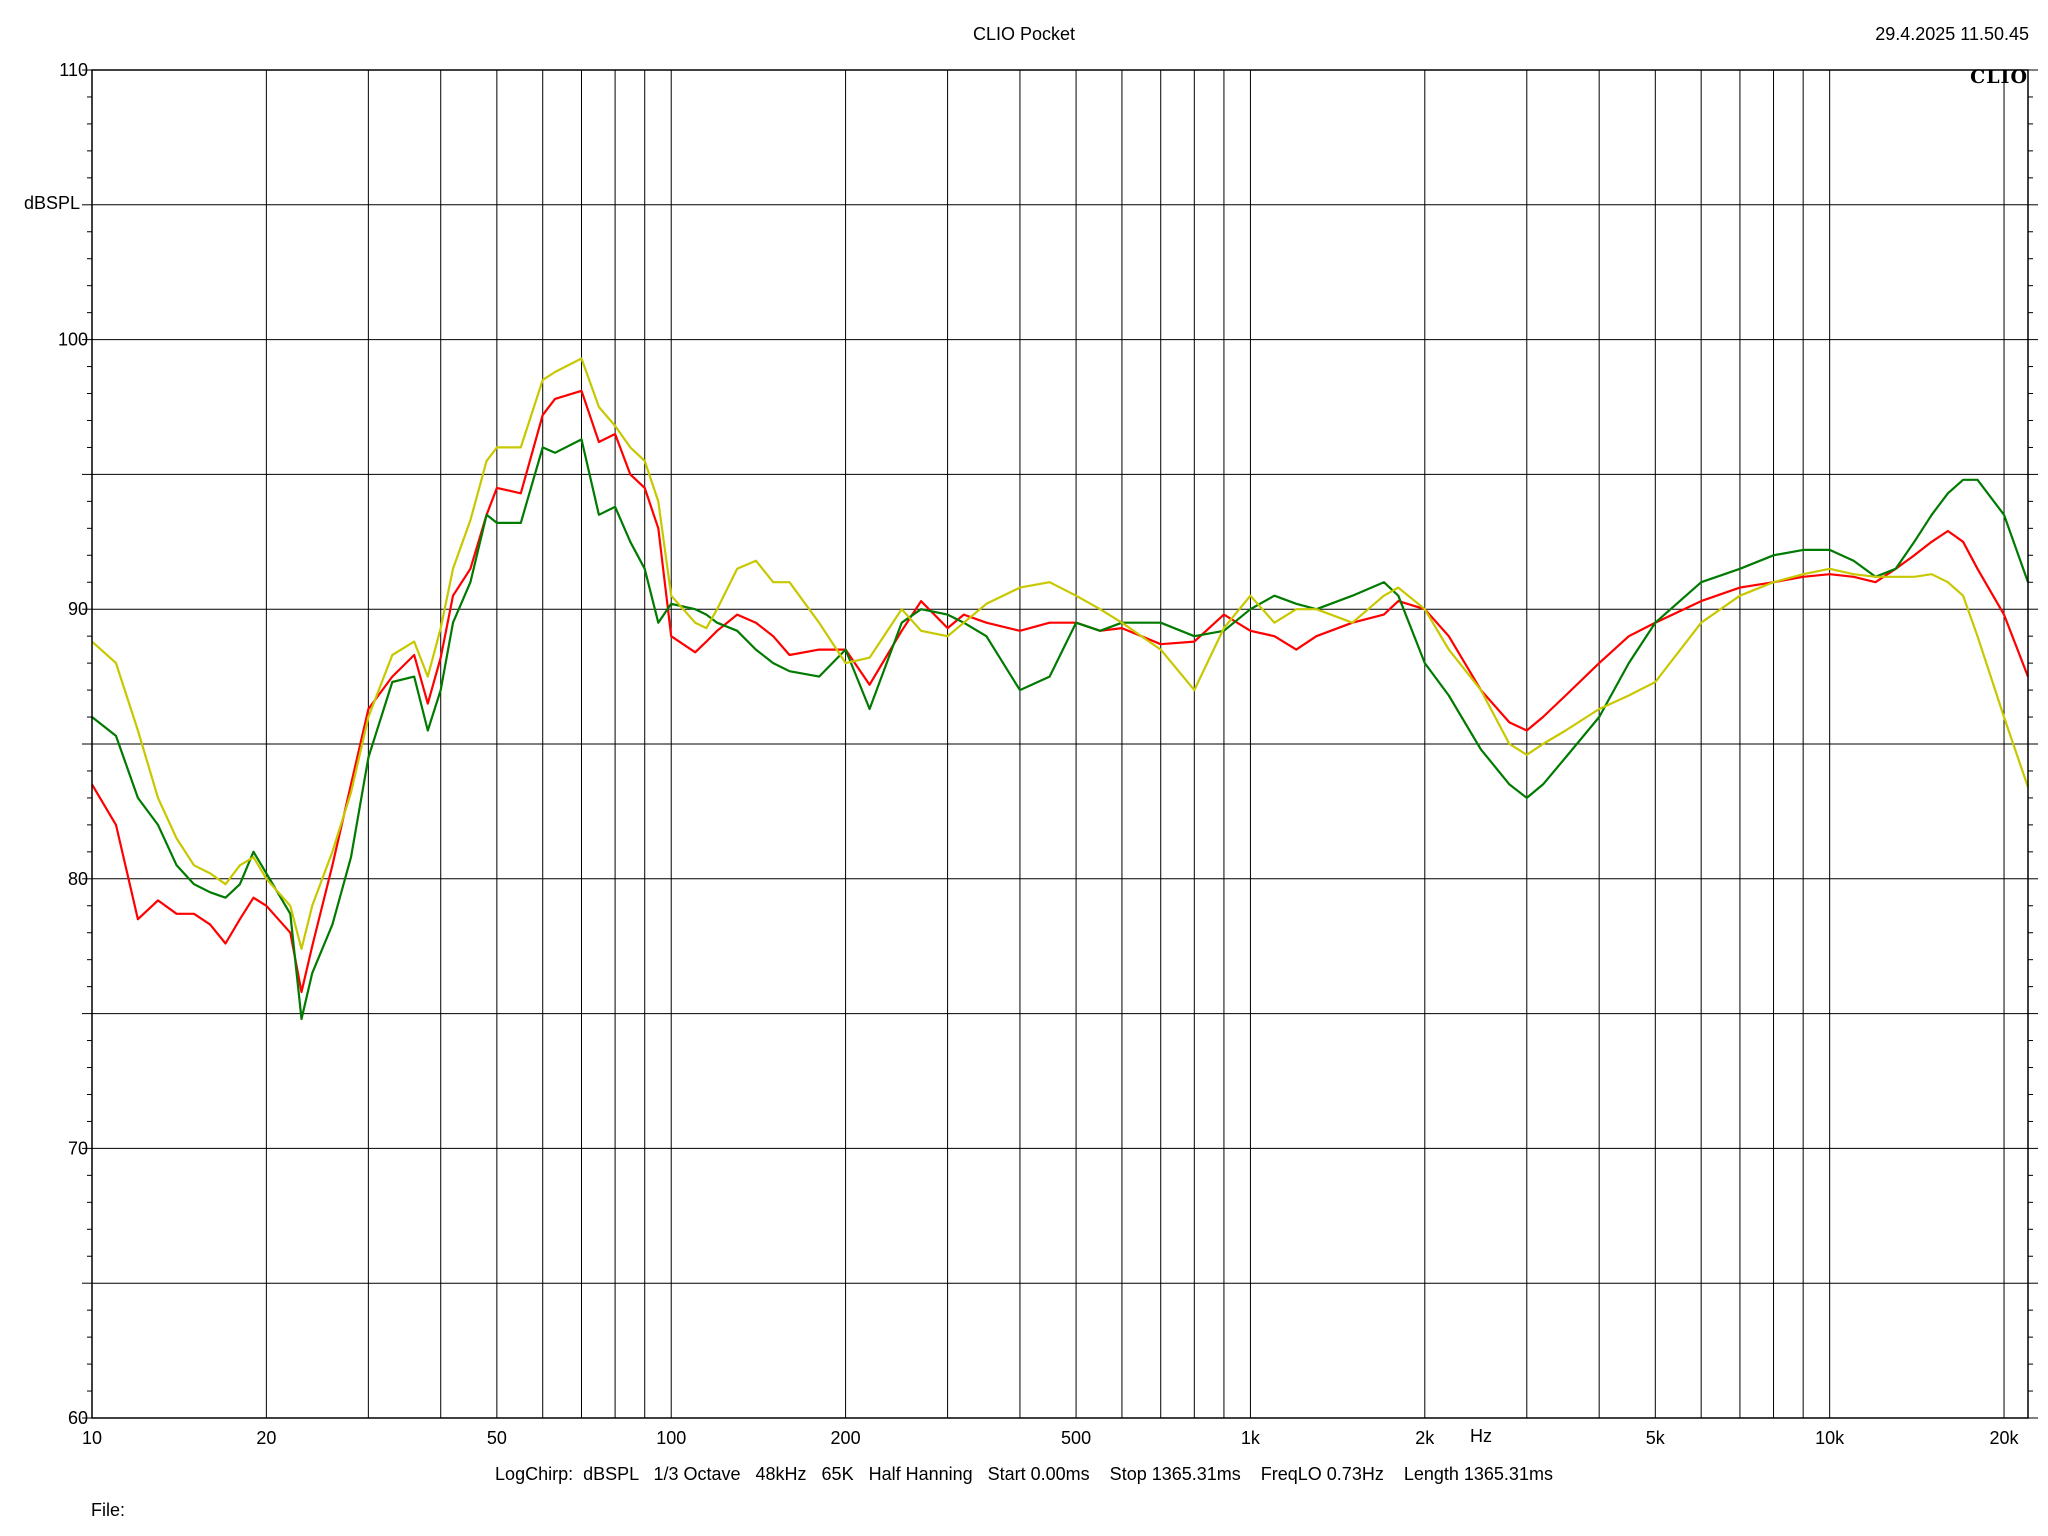  I want to click on y-tick-label: 110, so click(73, 70).